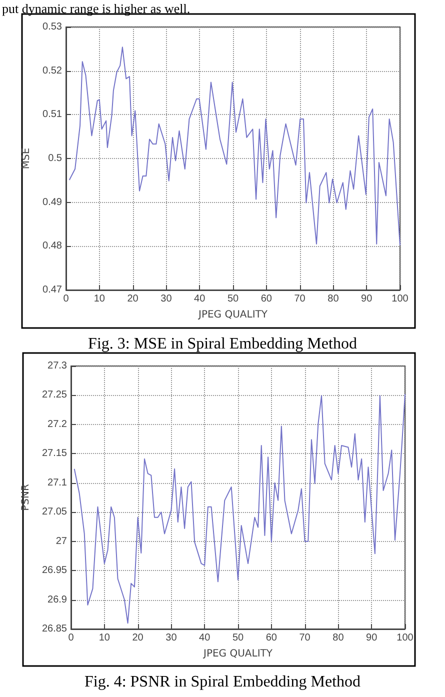 The width and height of the screenshot is (445, 697). Describe the element at coordinates (26, 159) in the screenshot. I see `y-axis-title: MSE` at that location.